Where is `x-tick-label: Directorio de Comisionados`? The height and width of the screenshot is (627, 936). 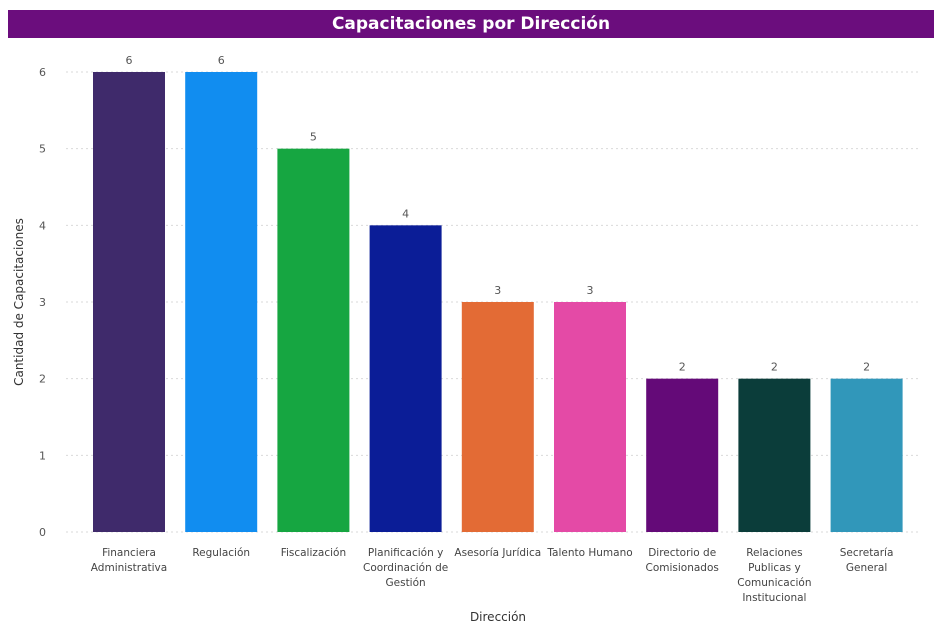 x-tick-label: Directorio de Comisionados is located at coordinates (682, 560).